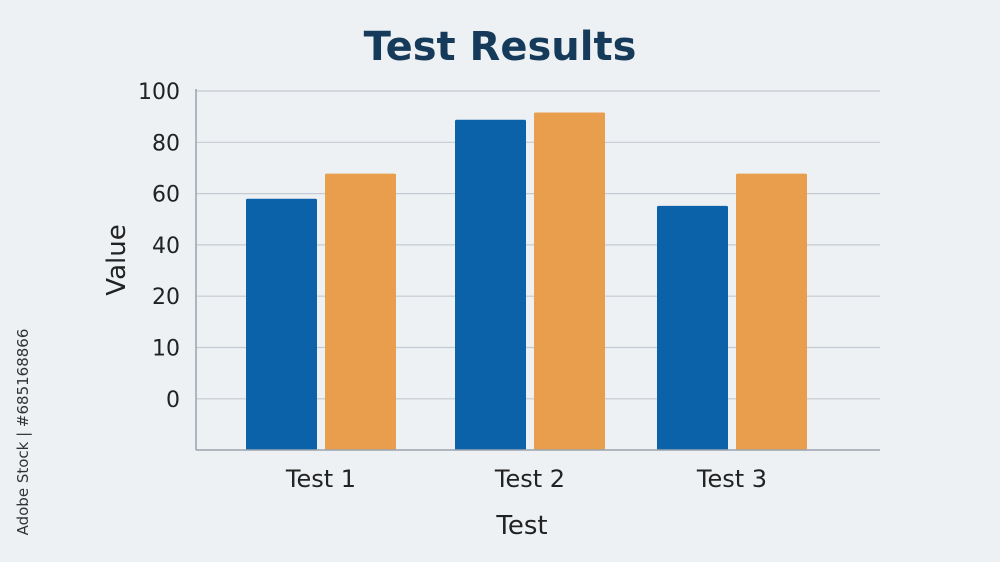 This screenshot has width=1000, height=562. I want to click on y-tick-label: 40, so click(166, 246).